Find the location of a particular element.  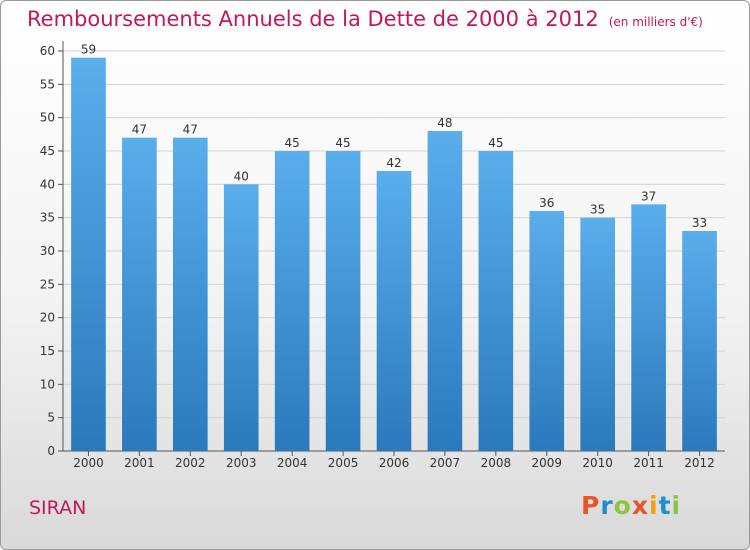

y-tick-label: 55 is located at coordinates (47, 84).